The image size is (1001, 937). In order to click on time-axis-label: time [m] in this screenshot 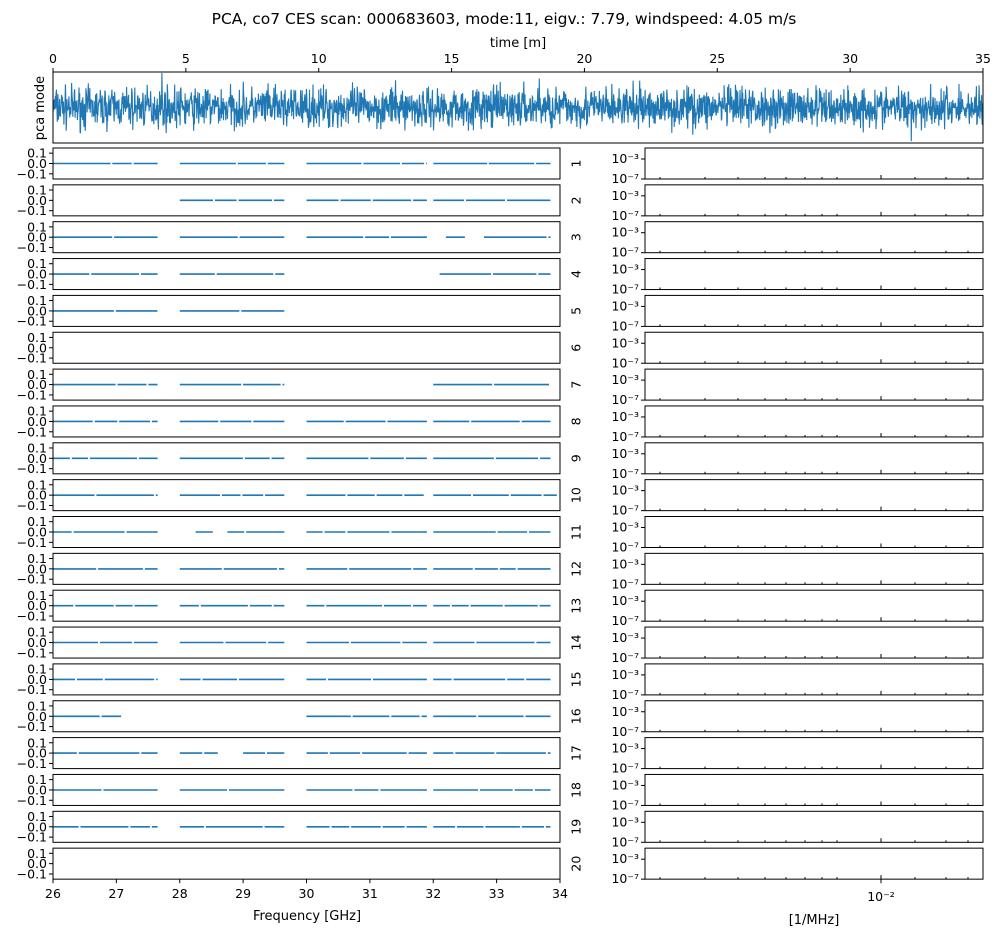, I will do `click(518, 43)`.